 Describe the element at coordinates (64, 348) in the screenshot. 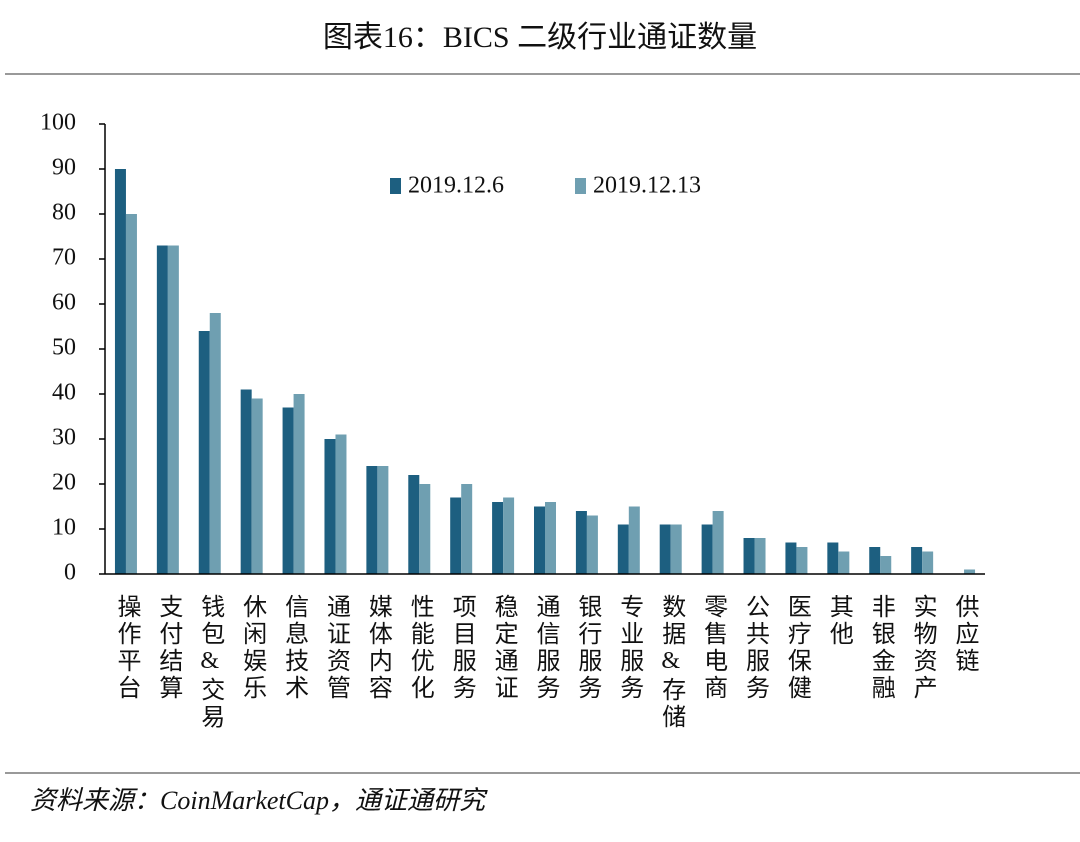

I see `y-tick-label: 50` at that location.